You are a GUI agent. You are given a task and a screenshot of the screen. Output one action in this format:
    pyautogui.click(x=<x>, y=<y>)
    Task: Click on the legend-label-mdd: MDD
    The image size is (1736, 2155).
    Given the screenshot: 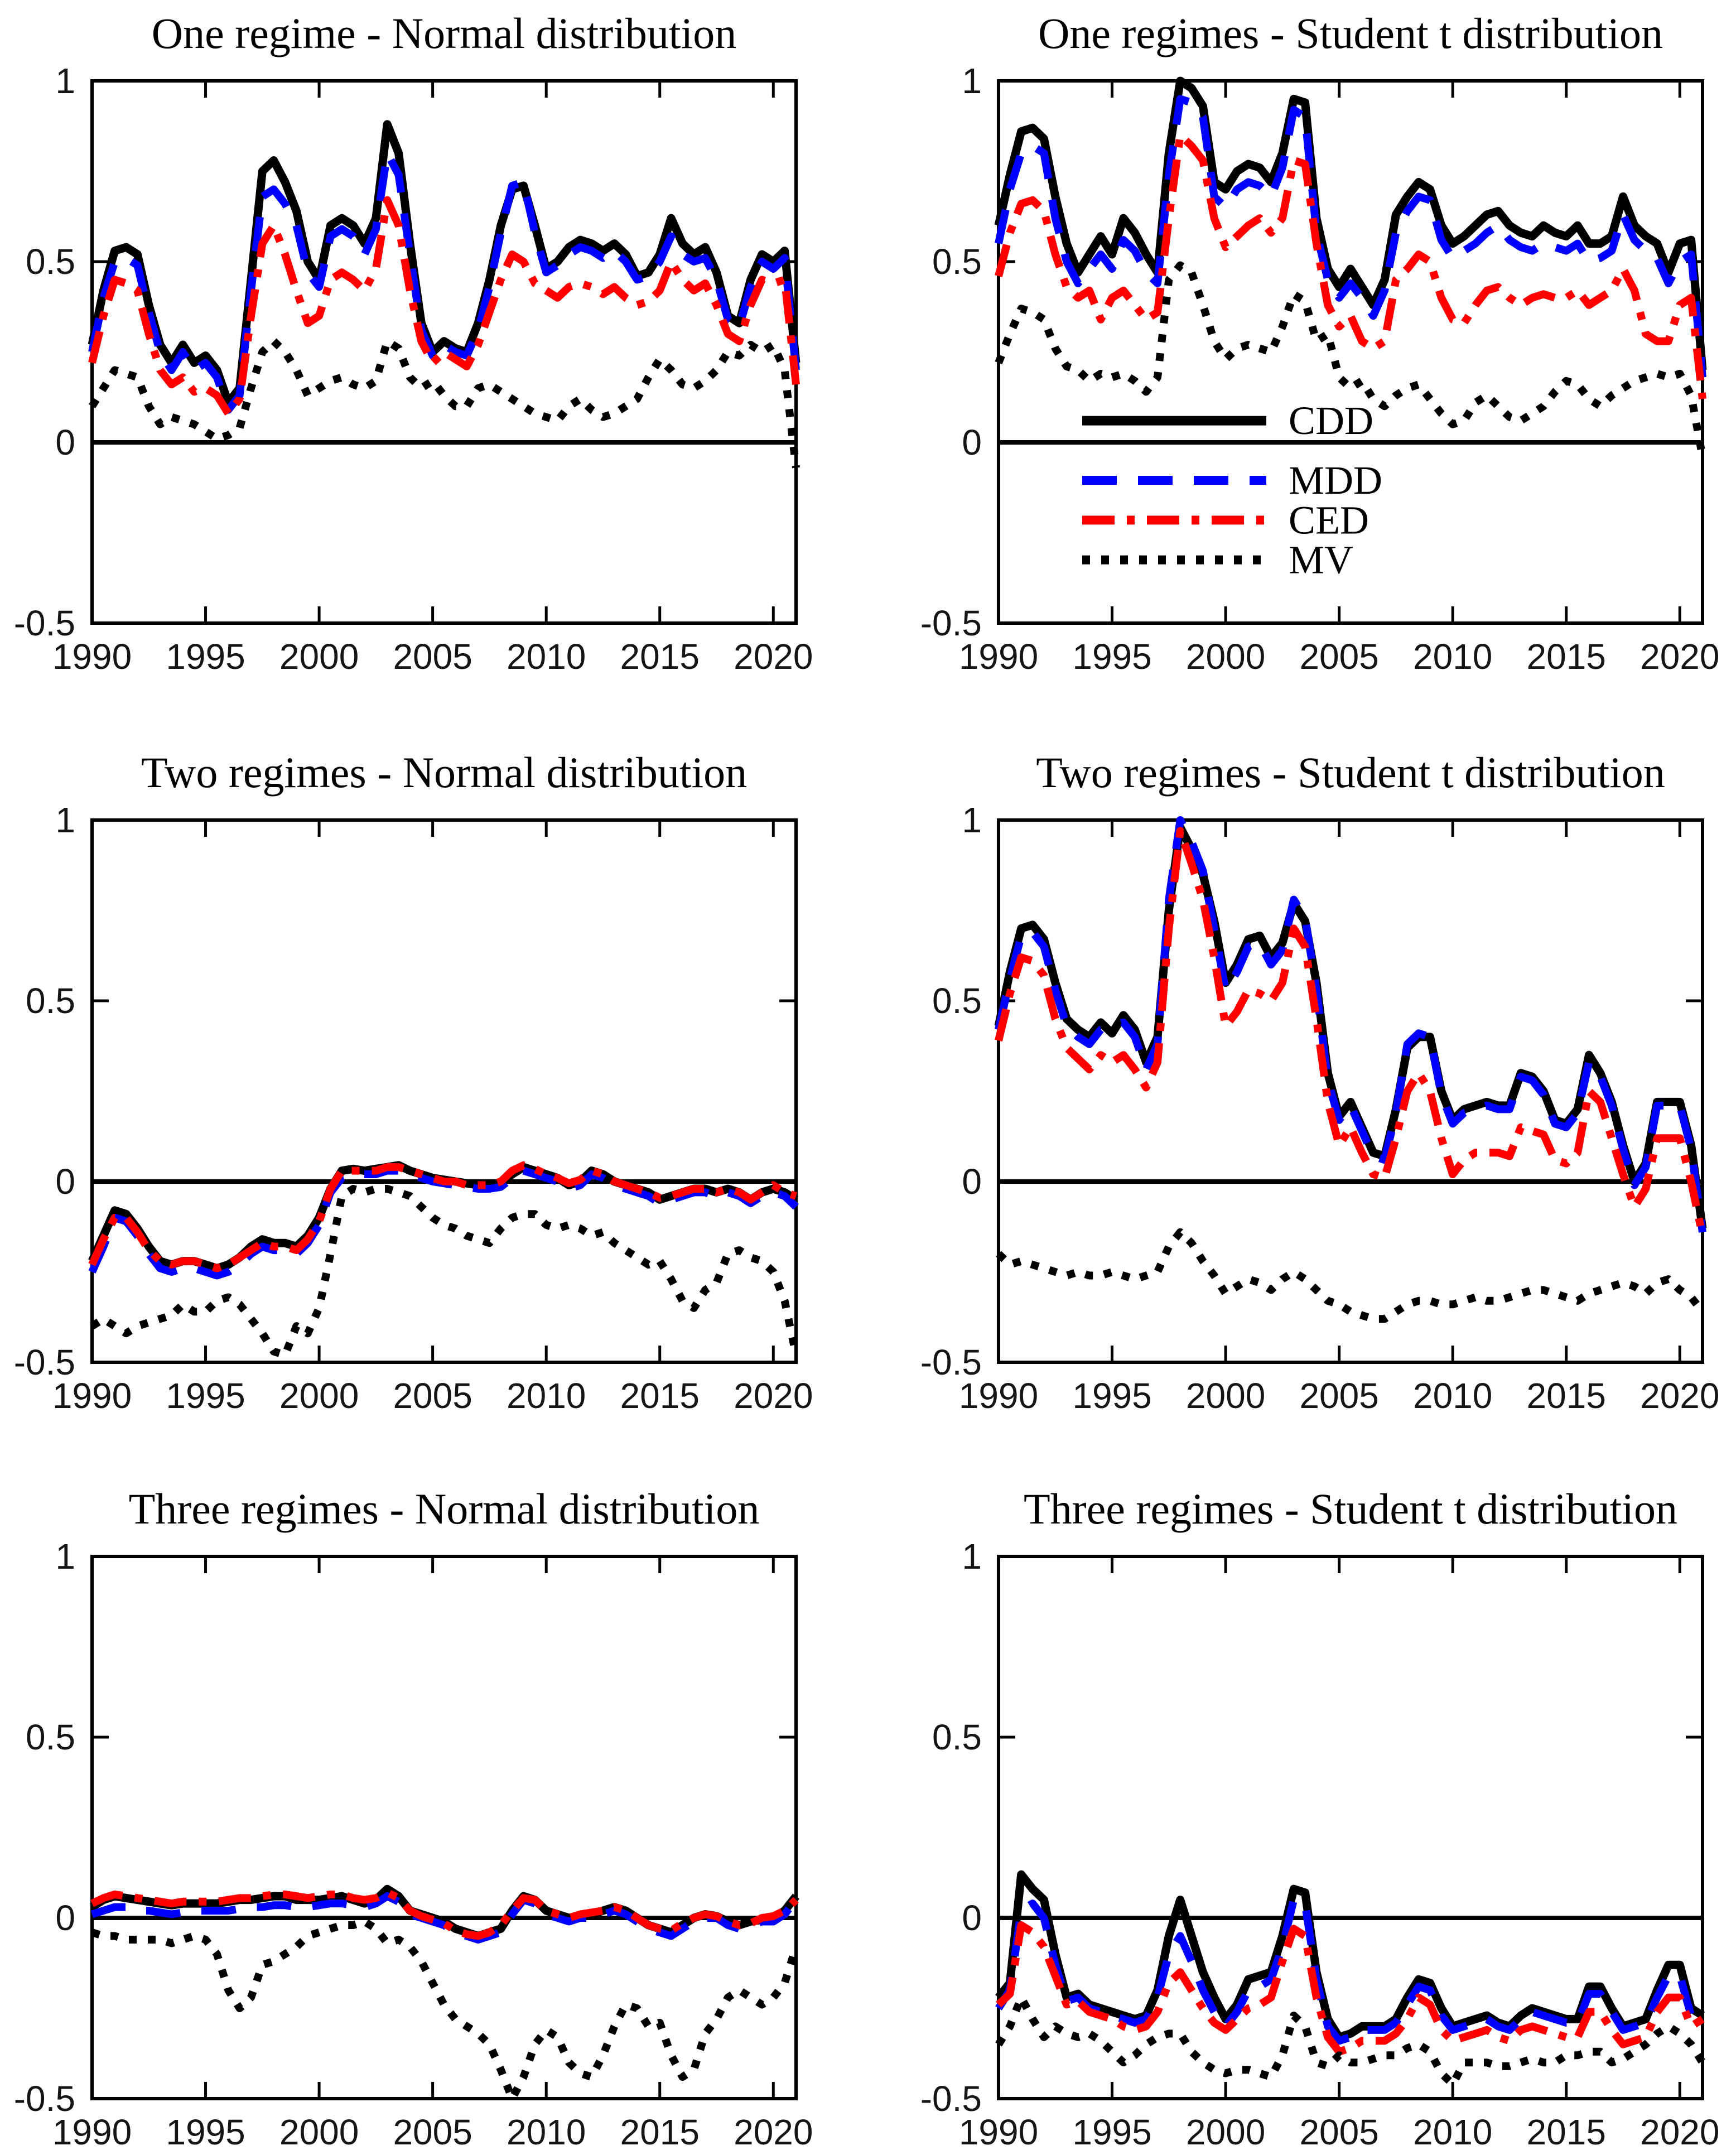 What is the action you would take?
    pyautogui.click(x=1335, y=480)
    